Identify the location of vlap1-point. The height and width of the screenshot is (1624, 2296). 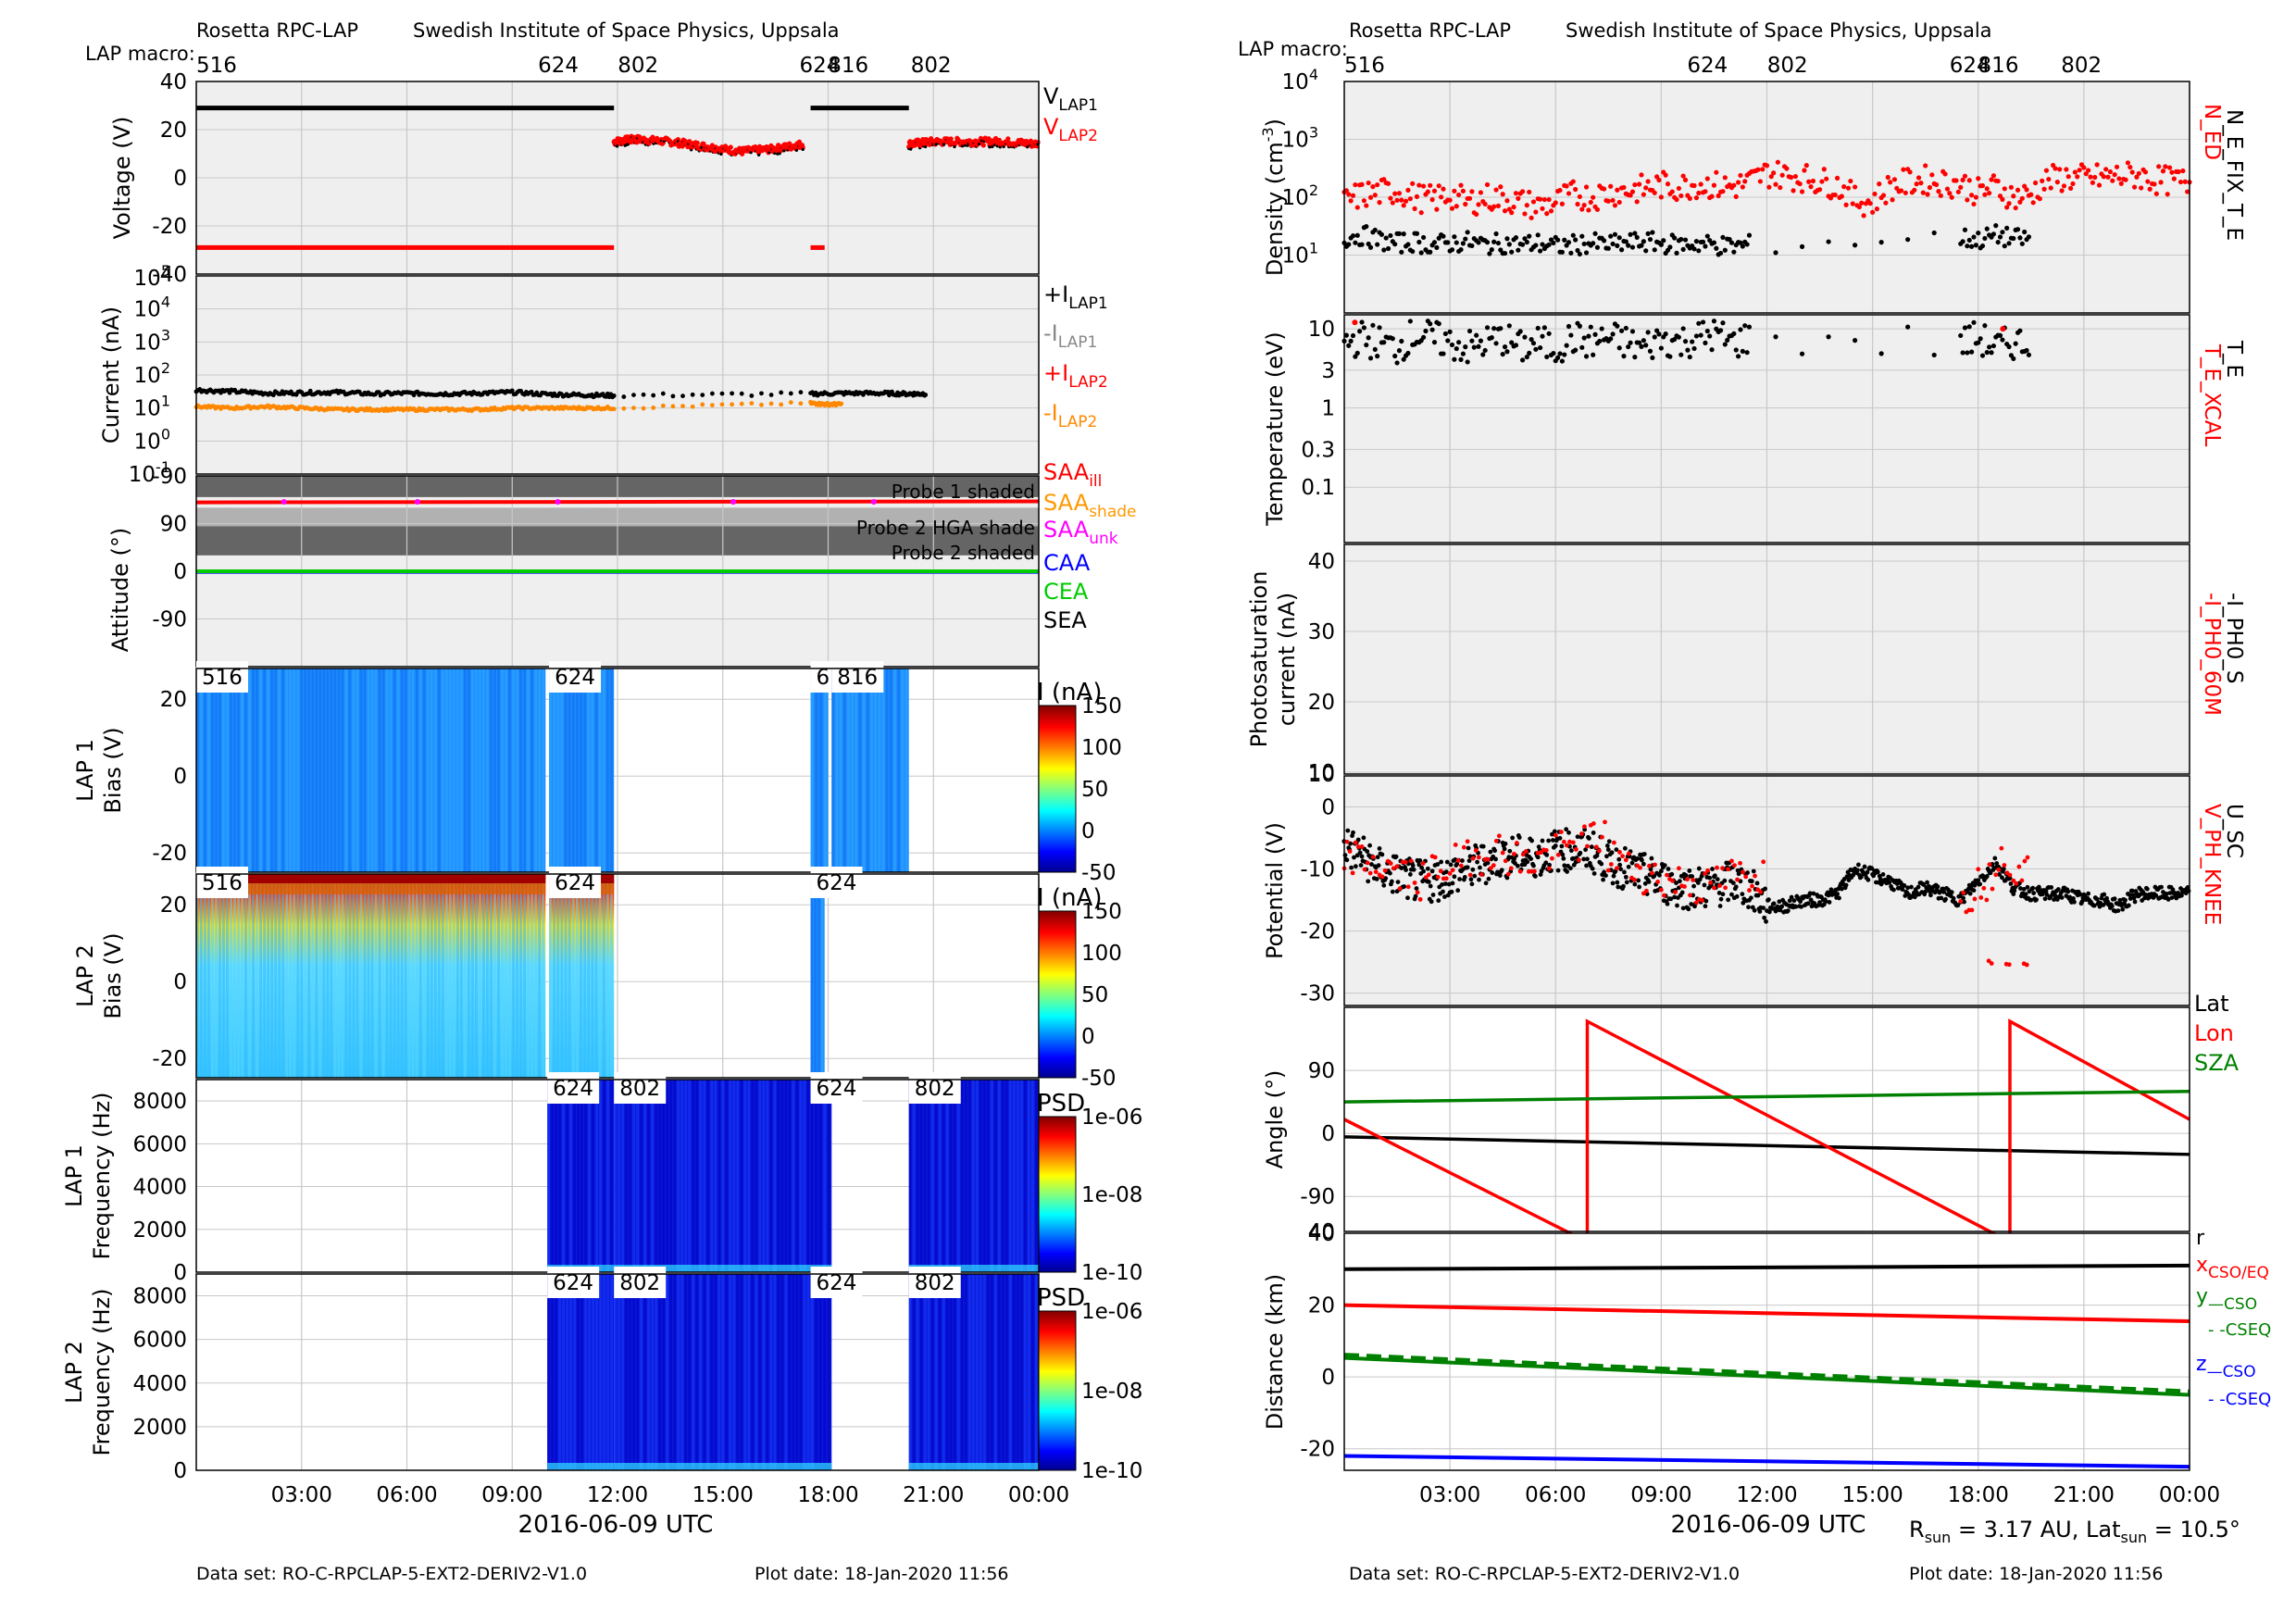
(779, 154).